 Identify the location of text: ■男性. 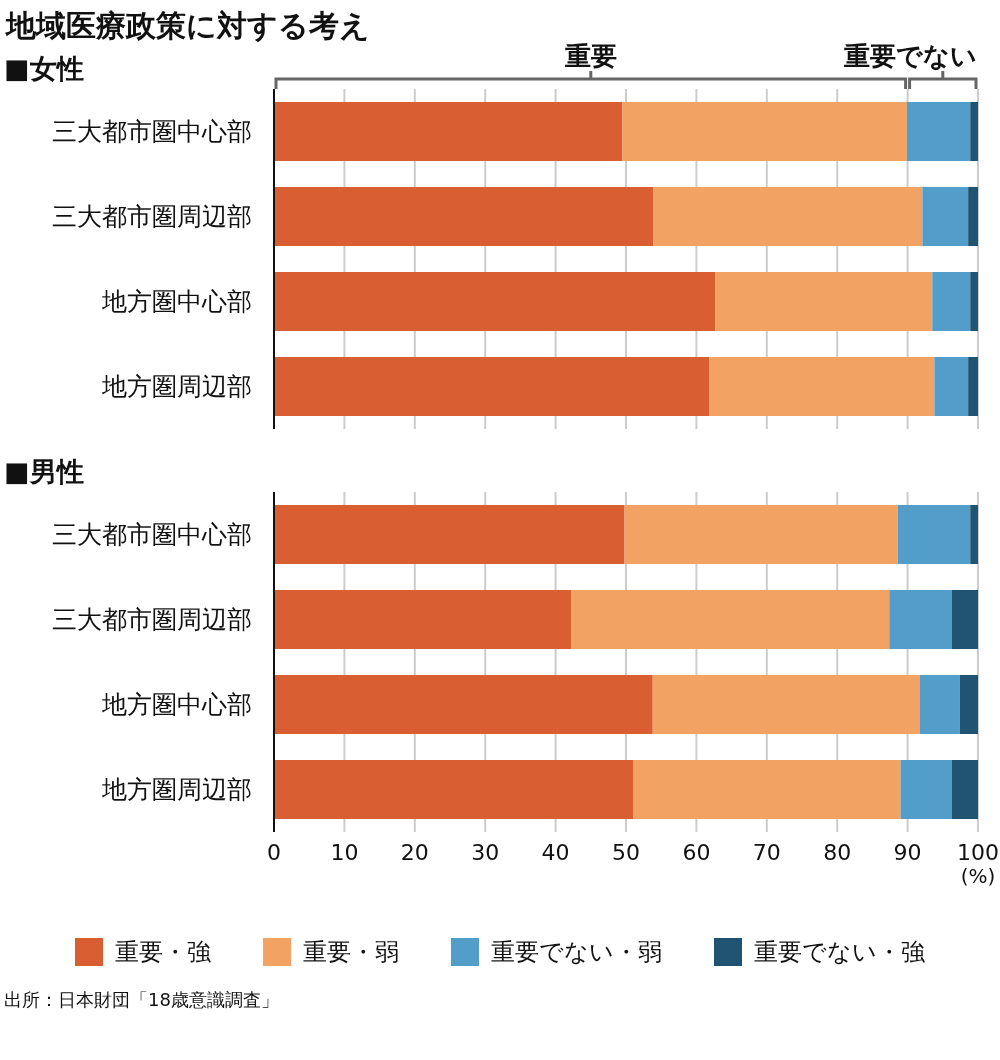
(44, 472).